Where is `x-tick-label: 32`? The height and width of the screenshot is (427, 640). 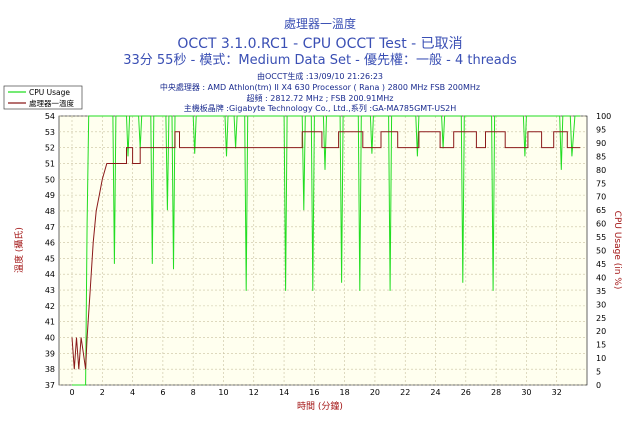 x-tick-label: 32 is located at coordinates (557, 392).